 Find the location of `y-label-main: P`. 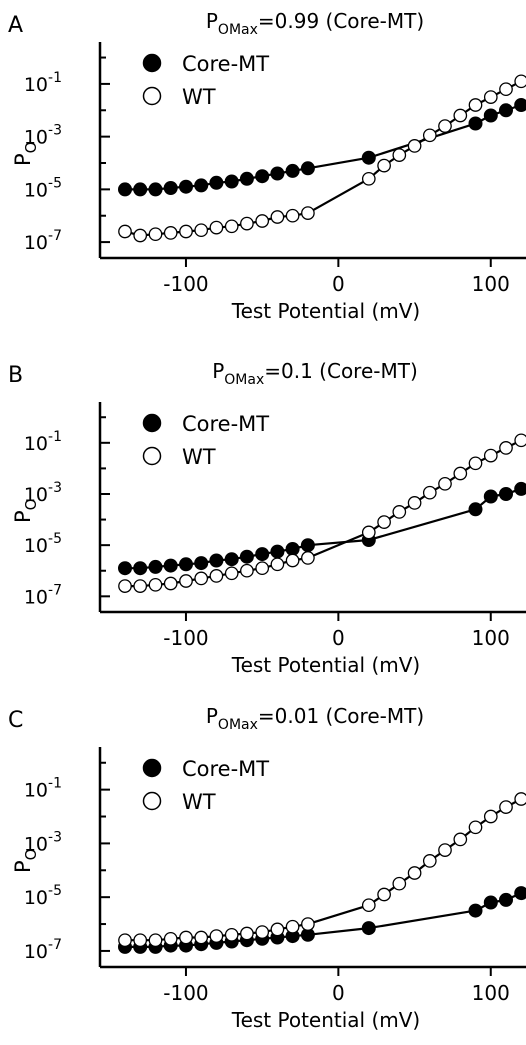

y-label-main: P is located at coordinates (23, 866).